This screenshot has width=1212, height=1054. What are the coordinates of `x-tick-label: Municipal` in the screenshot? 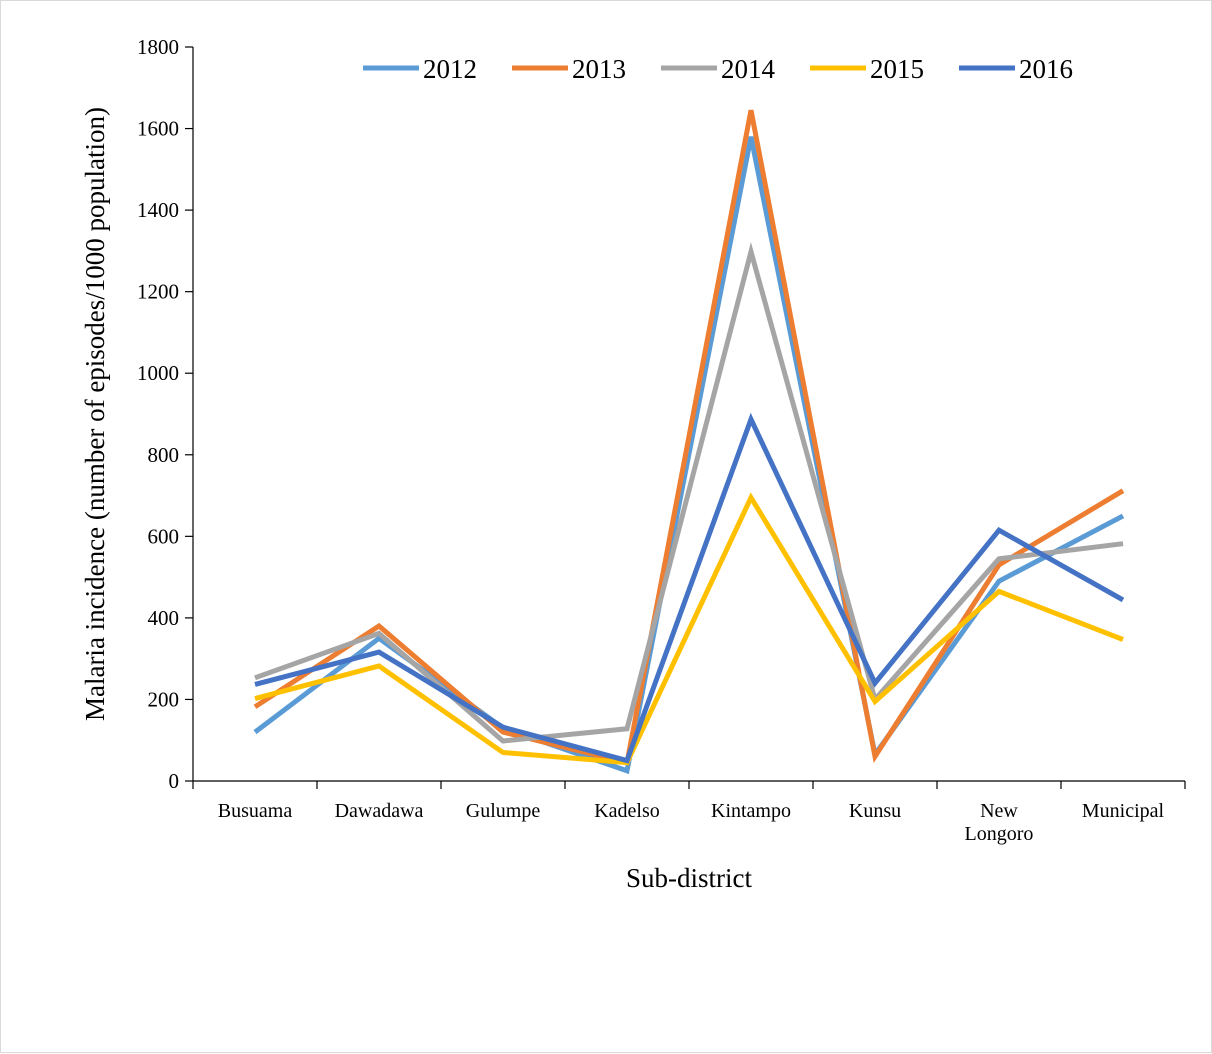 It's located at (1123, 811).